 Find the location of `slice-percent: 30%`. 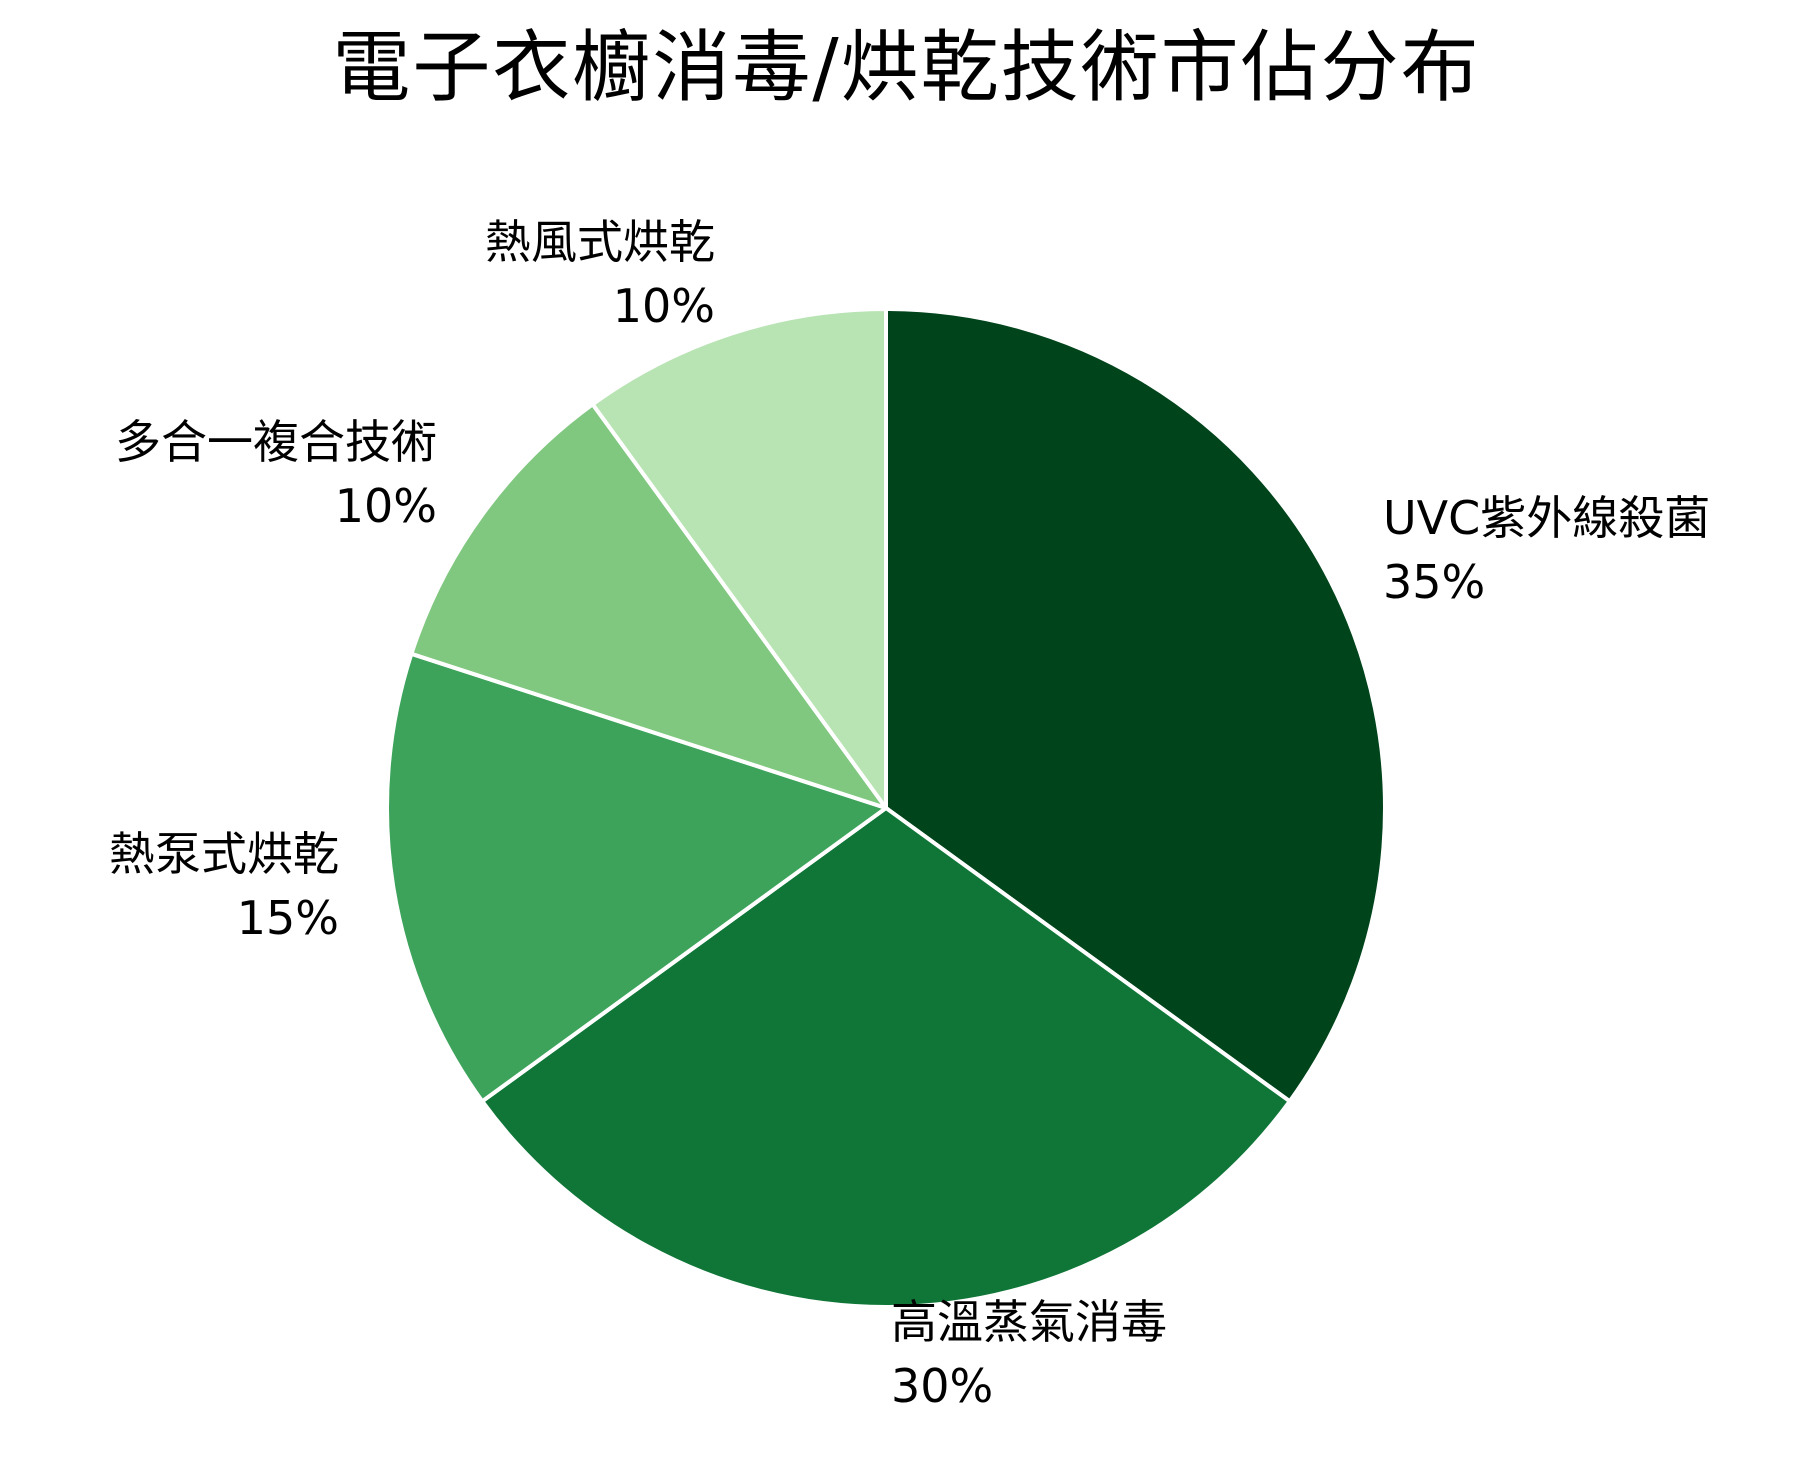

slice-percent: 30% is located at coordinates (942, 1386).